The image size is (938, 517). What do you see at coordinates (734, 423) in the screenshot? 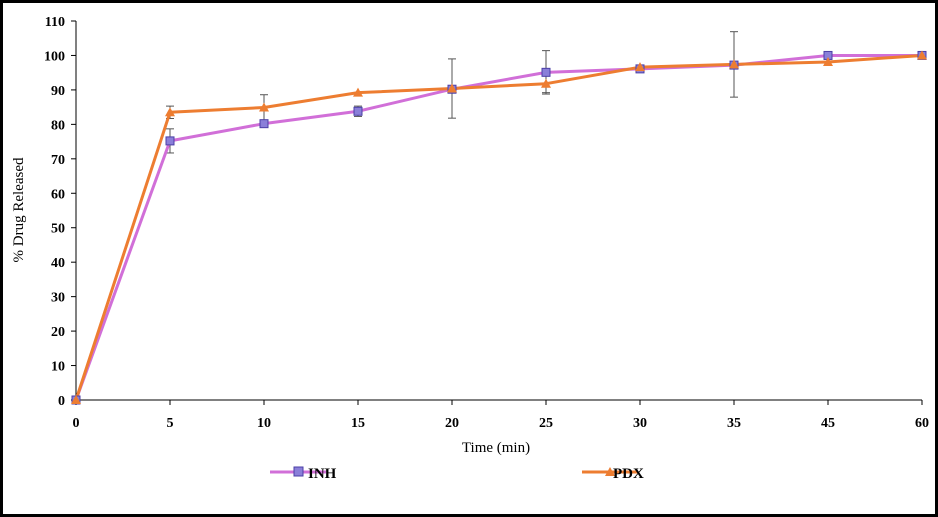
I see `x-tick-label: 35` at bounding box center [734, 423].